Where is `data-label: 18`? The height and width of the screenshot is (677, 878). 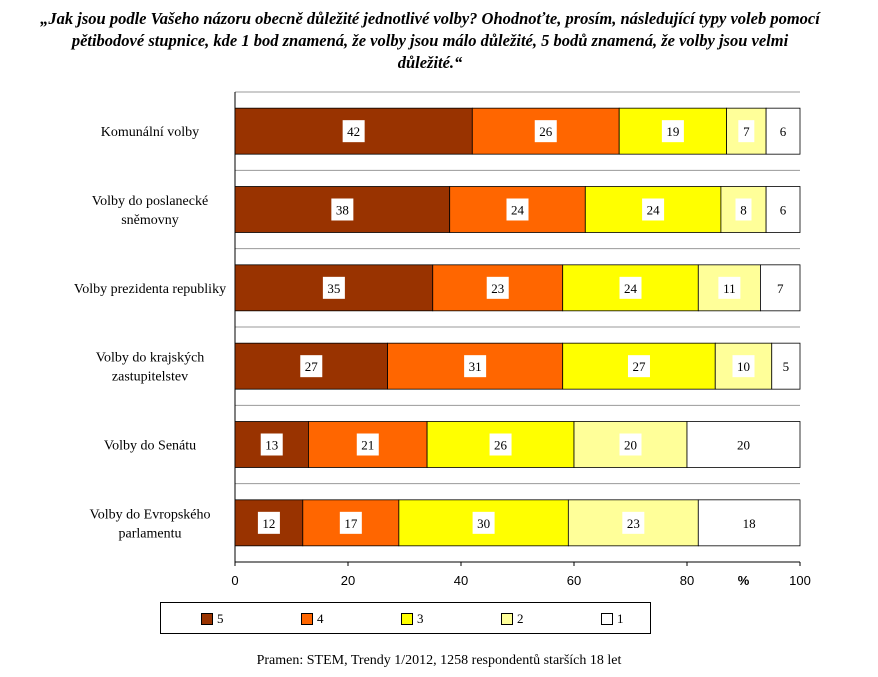
data-label: 18 is located at coordinates (749, 523).